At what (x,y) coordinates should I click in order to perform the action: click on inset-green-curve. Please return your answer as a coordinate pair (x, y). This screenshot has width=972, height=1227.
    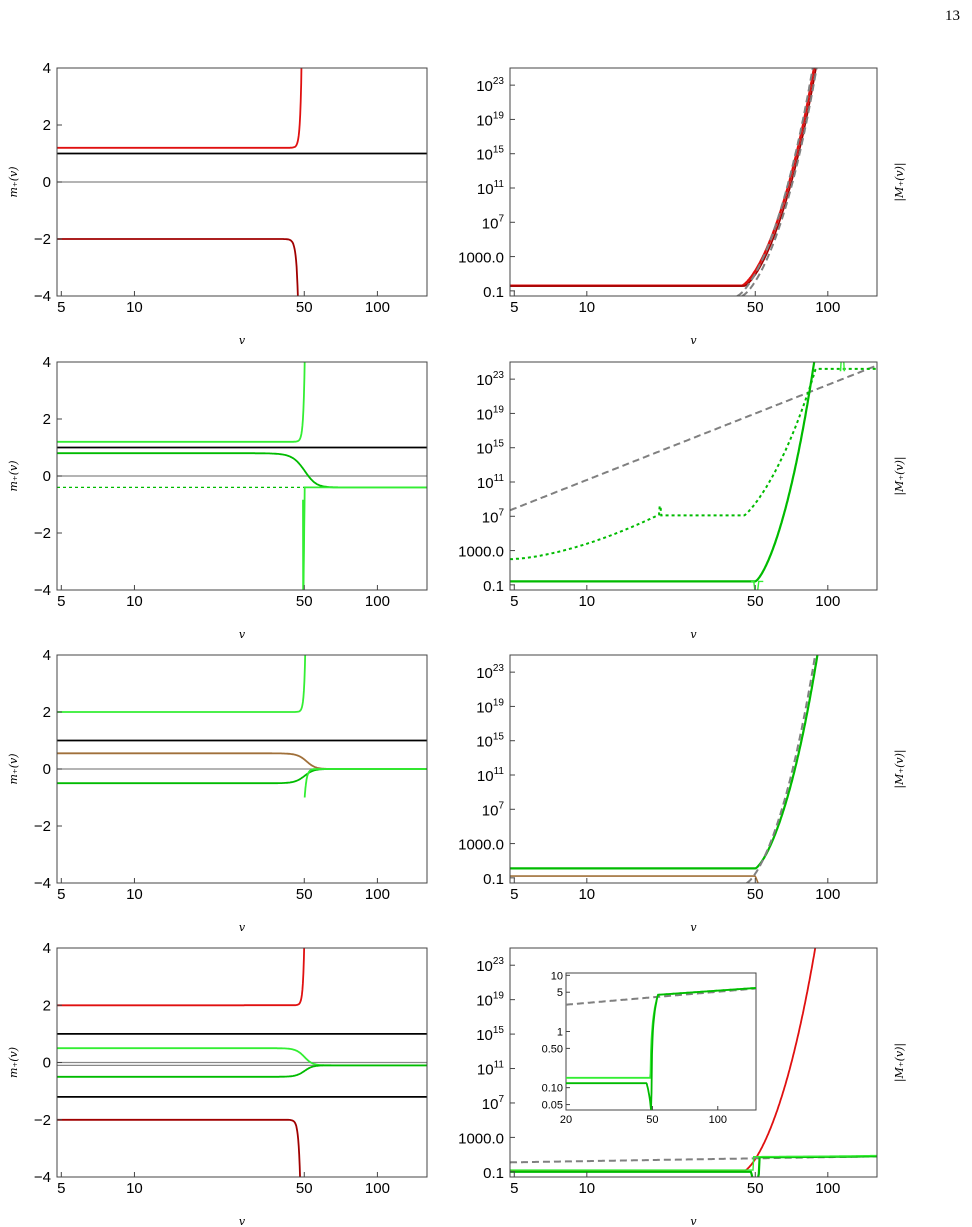
    Looking at the image, I should click on (661, 1048).